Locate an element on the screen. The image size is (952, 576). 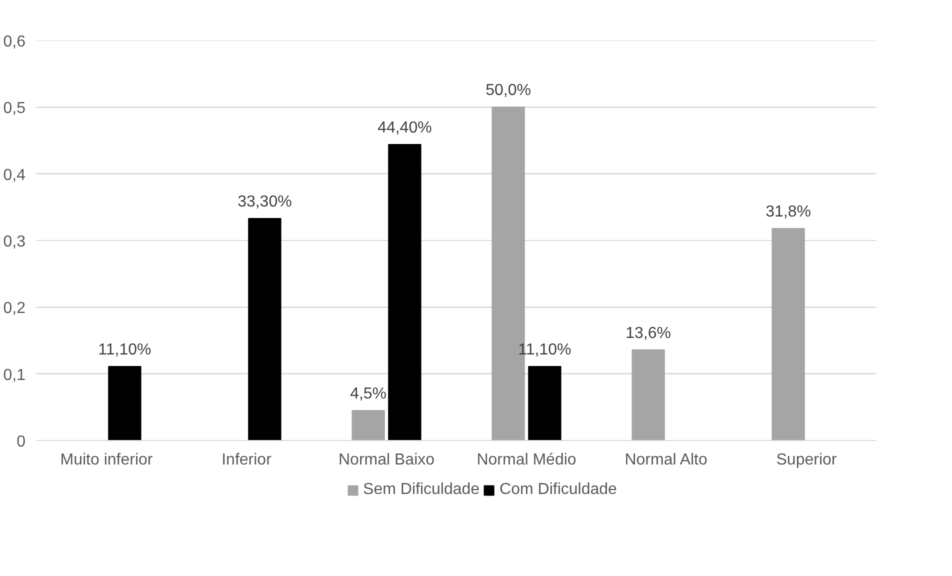
y-tick-label: 0,2 is located at coordinates (14, 309).